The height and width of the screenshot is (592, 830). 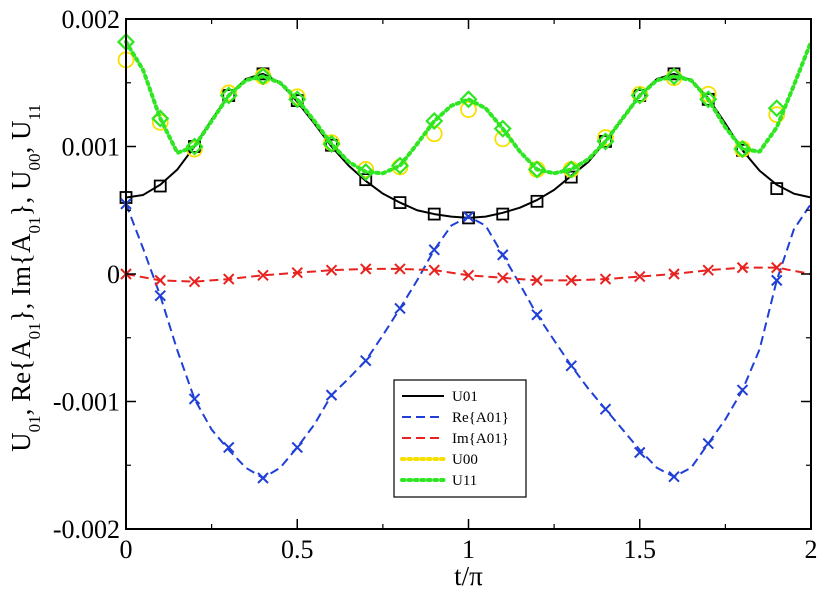 I want to click on y-tick-label: -0.002, so click(x=86, y=529).